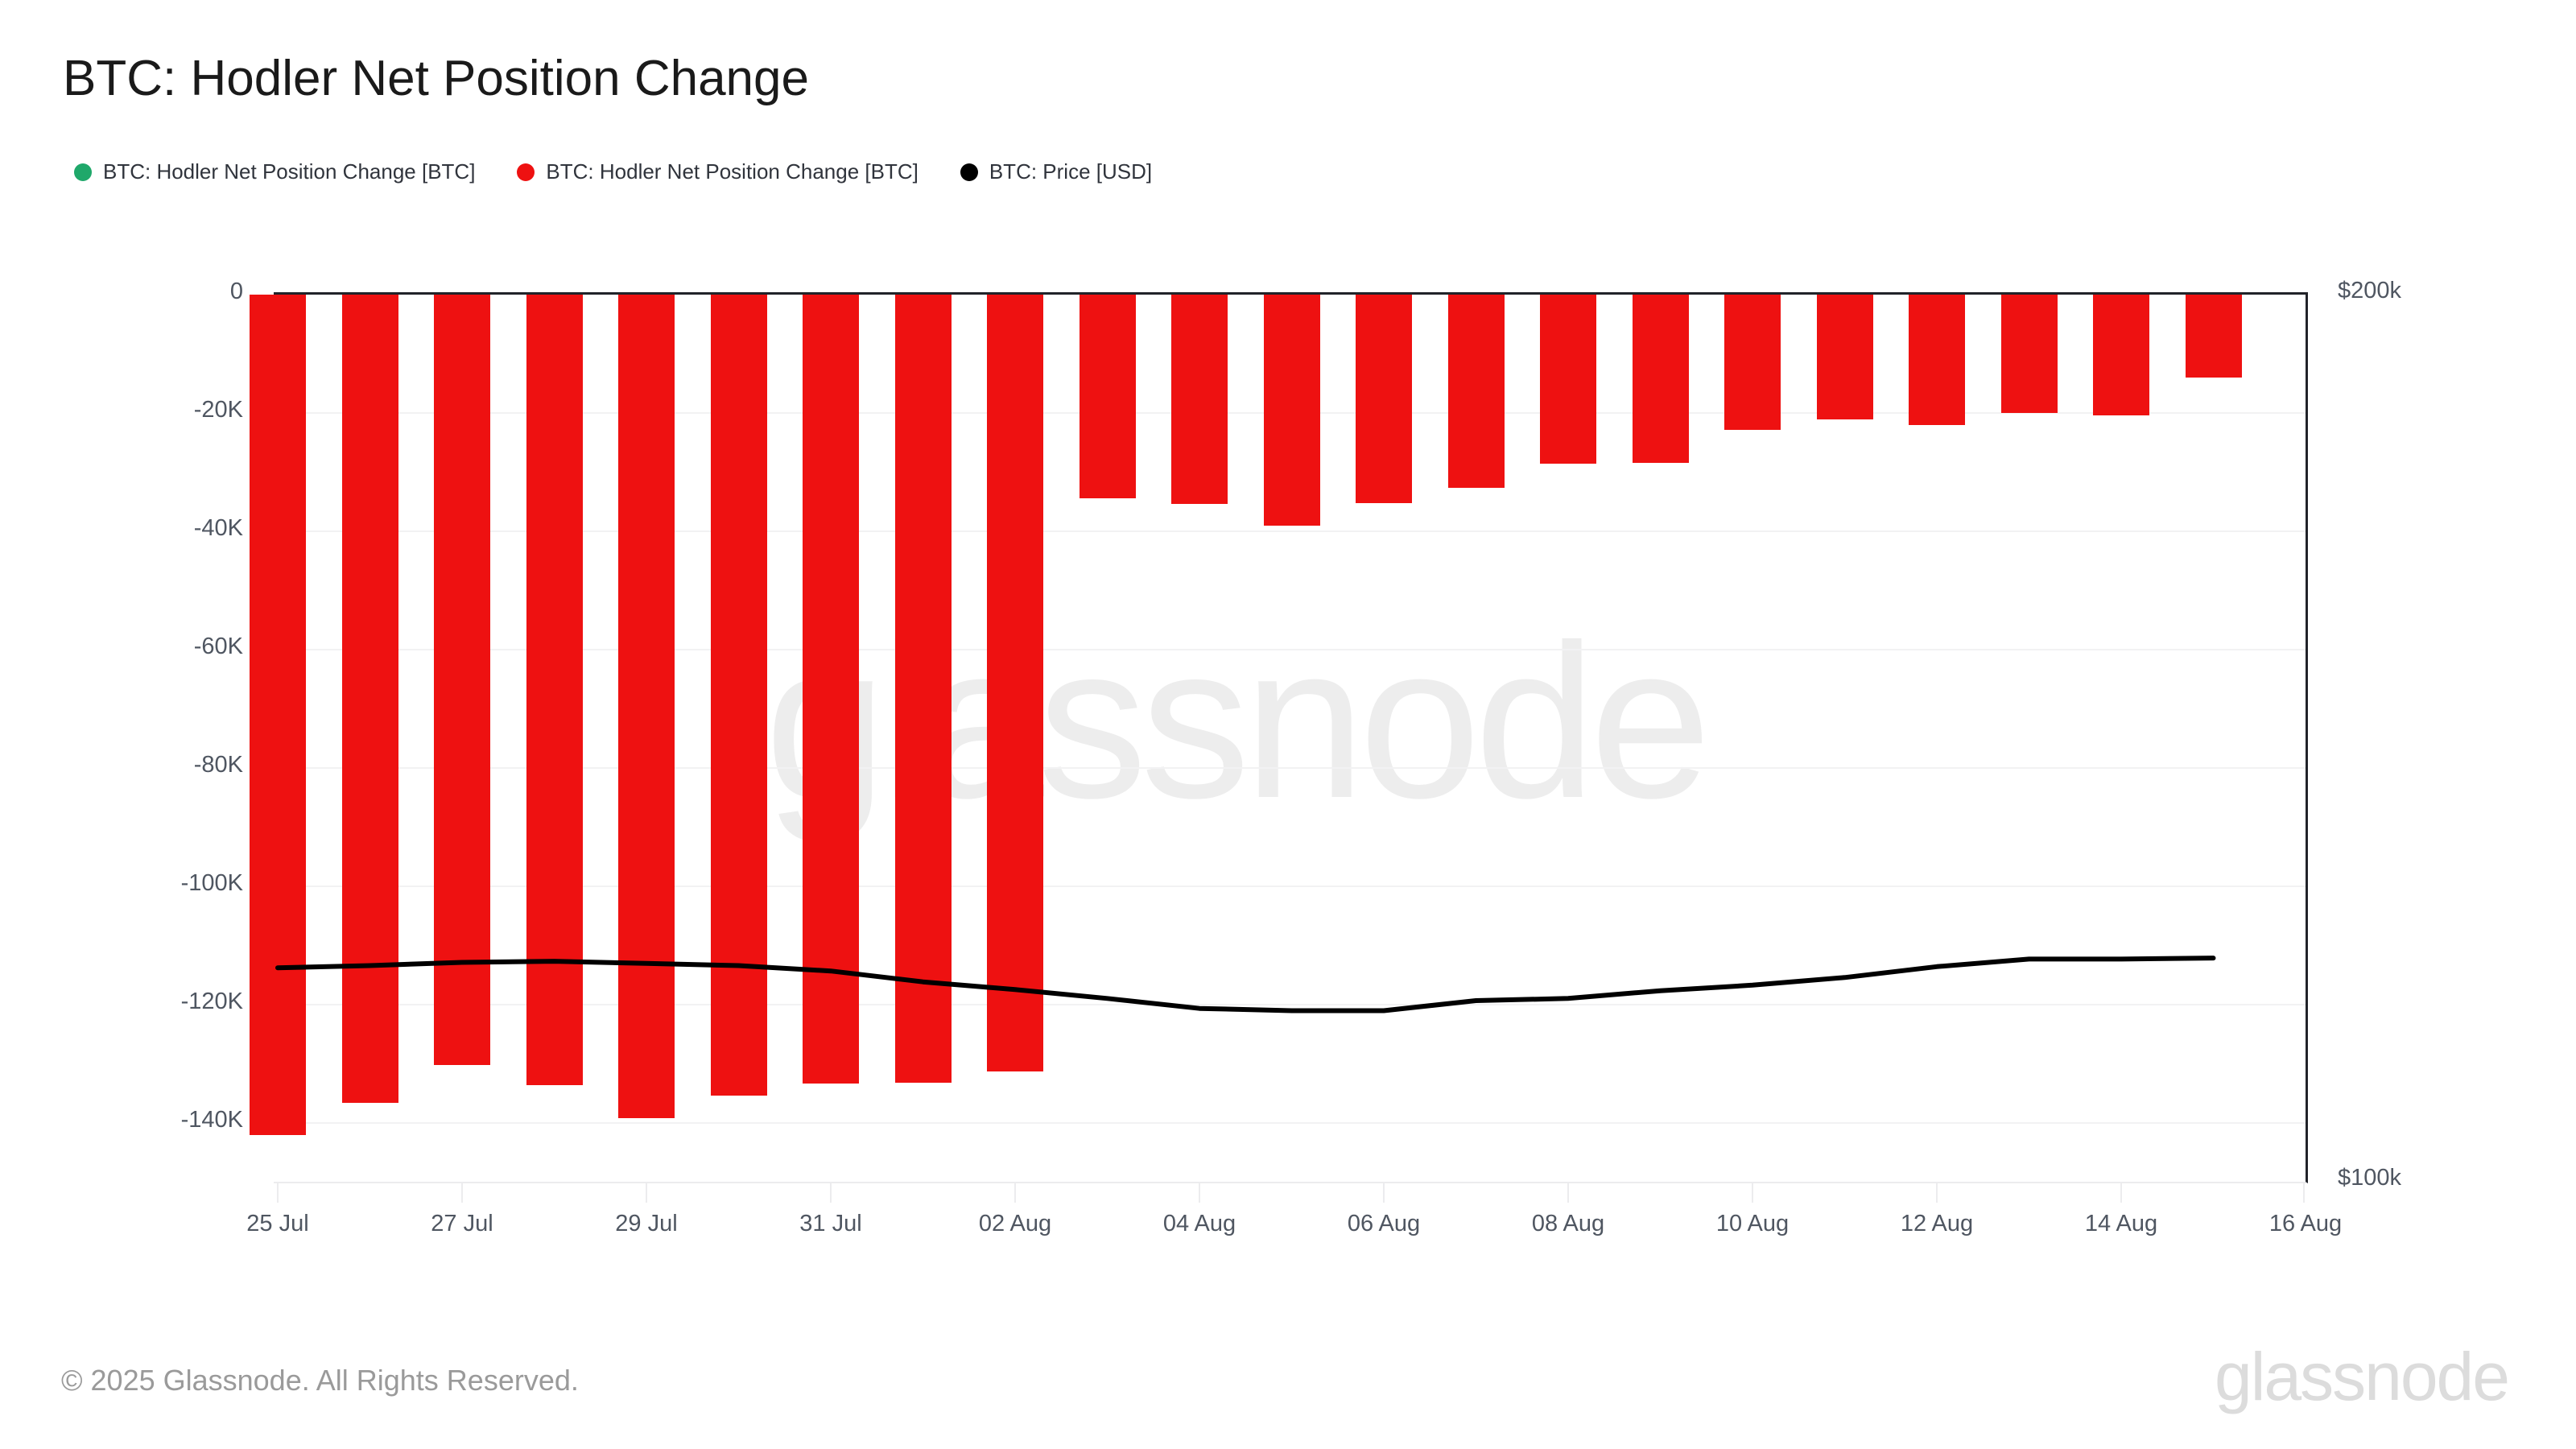 The image size is (2576, 1449). I want to click on bar-29-jul, so click(646, 706).